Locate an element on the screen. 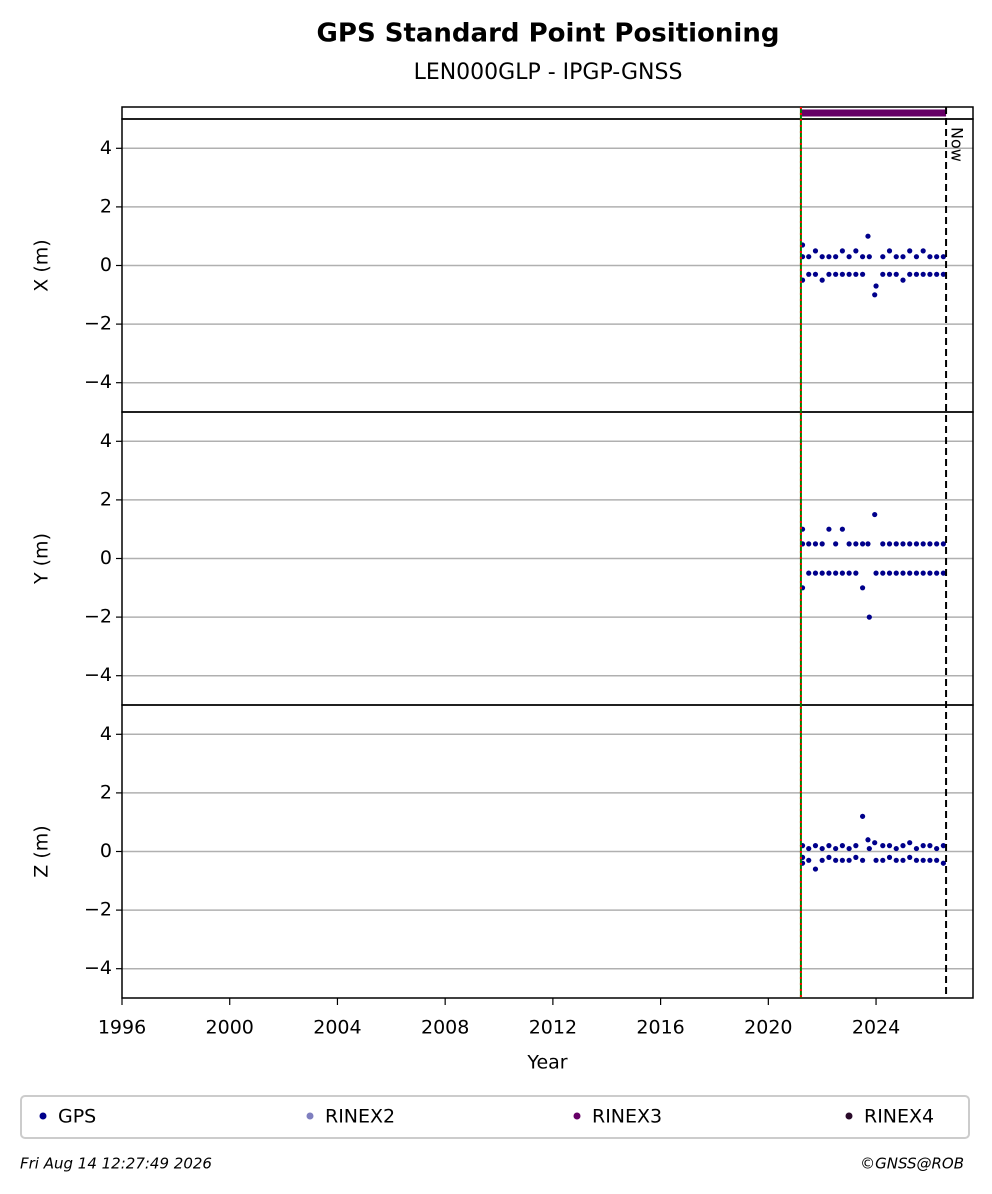 The height and width of the screenshot is (1194, 992). y-tick-label: −4 is located at coordinates (98, 675).